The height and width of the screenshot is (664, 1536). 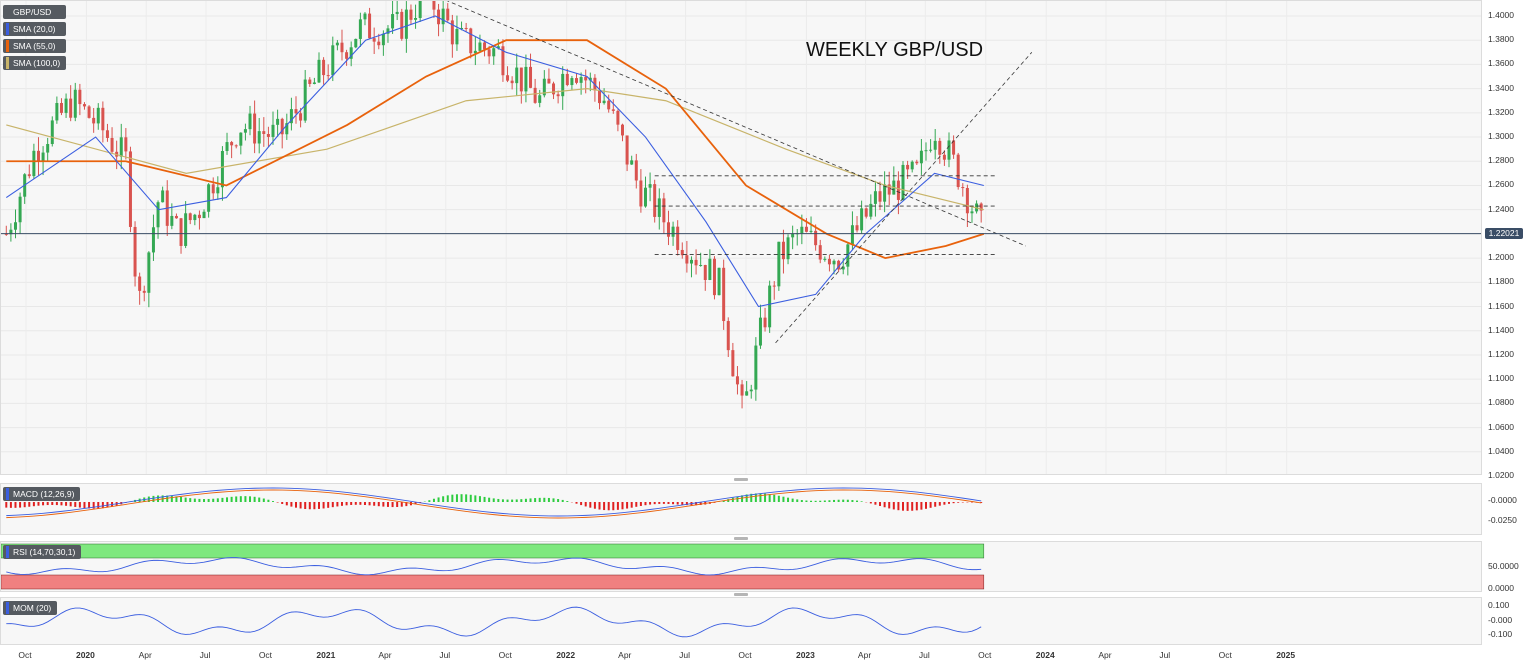 What do you see at coordinates (42, 552) in the screenshot?
I see `rsi-label: RSI (14,70,30,1)` at bounding box center [42, 552].